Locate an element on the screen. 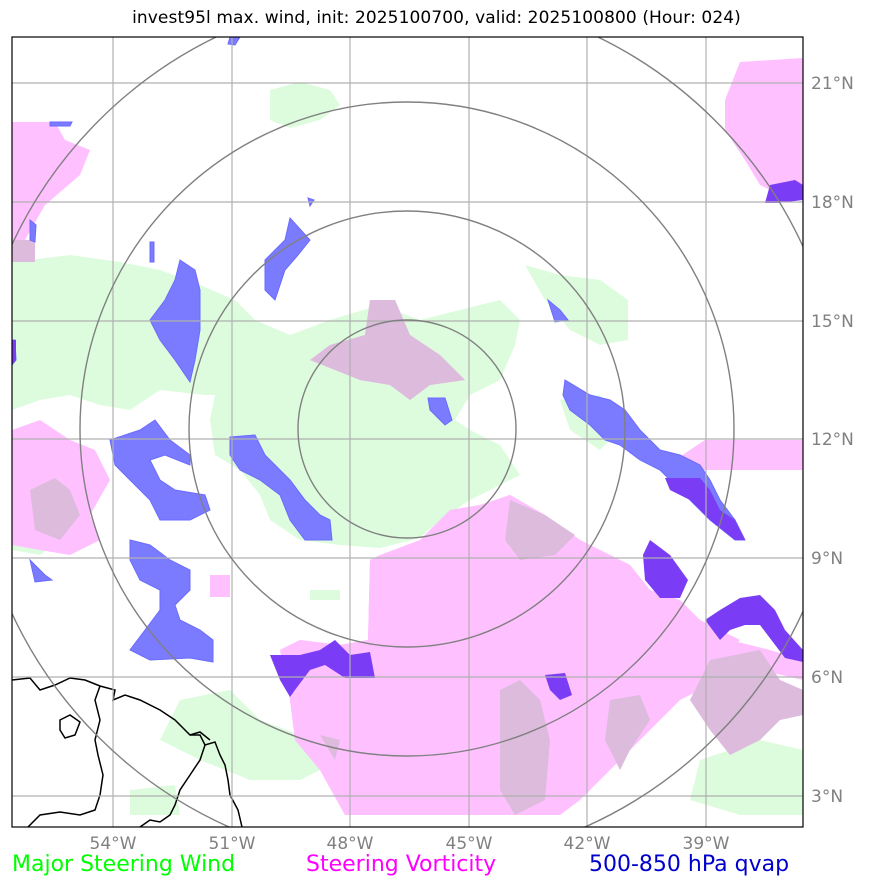 The image size is (873, 891). lat-label: 15°N is located at coordinates (832, 322).